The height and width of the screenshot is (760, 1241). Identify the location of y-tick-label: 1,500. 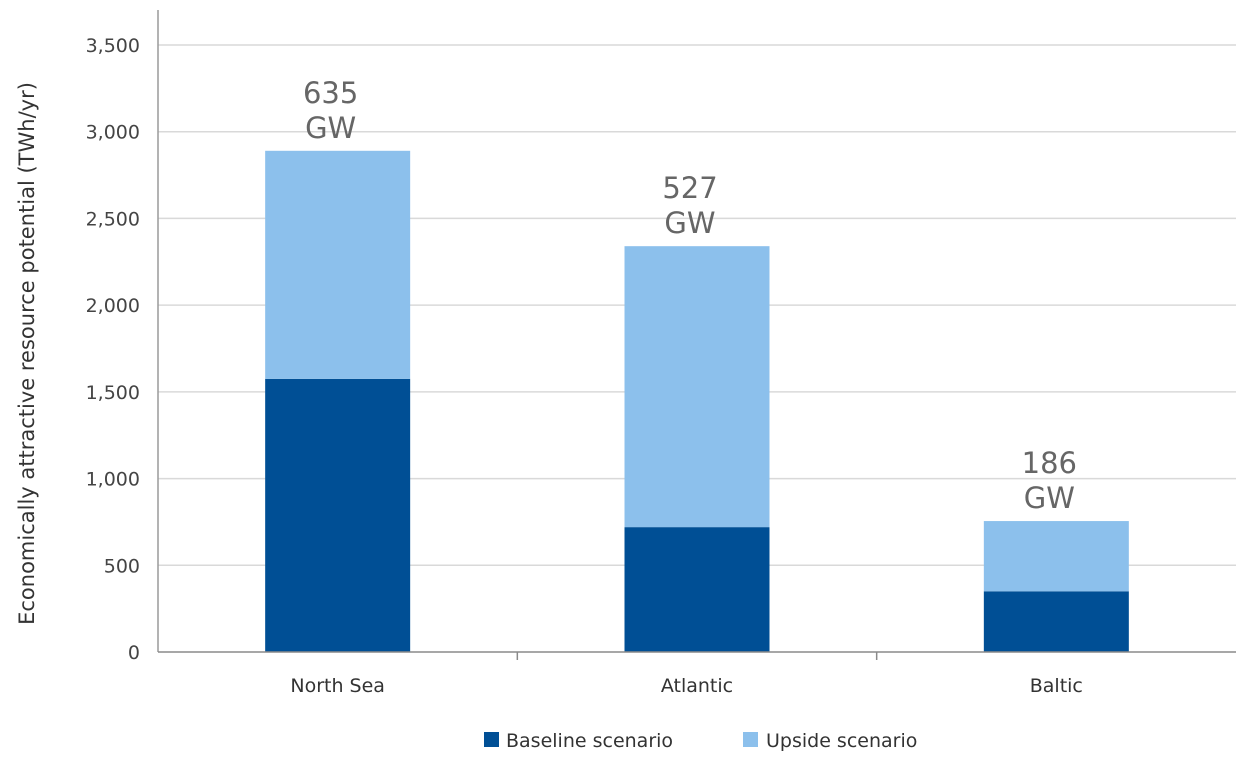
(113, 393).